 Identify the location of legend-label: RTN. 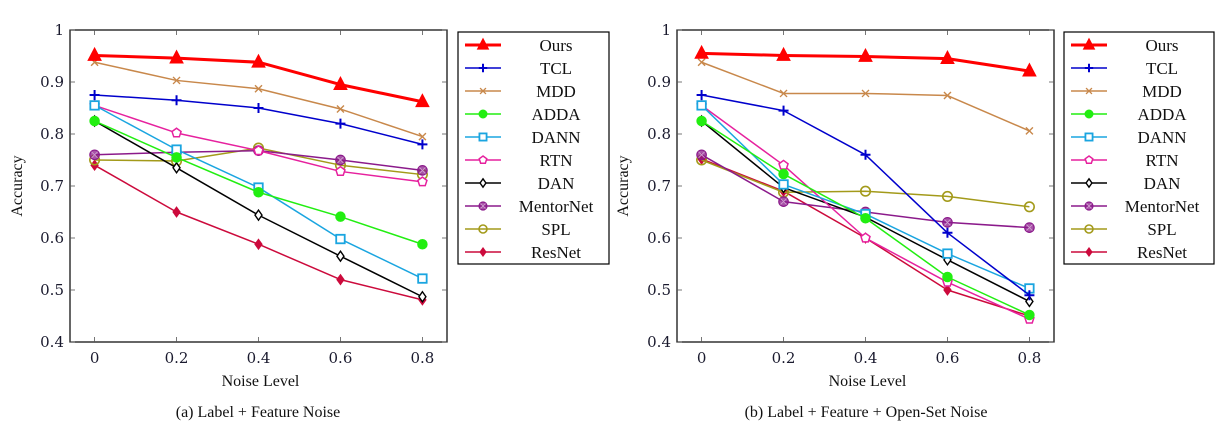
(1162, 160).